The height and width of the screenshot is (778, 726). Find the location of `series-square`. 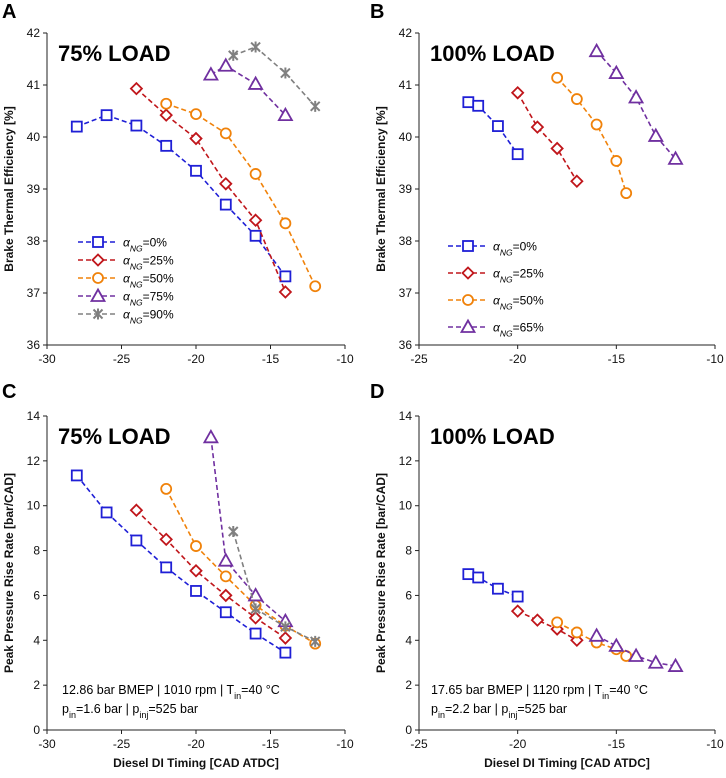

series-square is located at coordinates (181, 196).